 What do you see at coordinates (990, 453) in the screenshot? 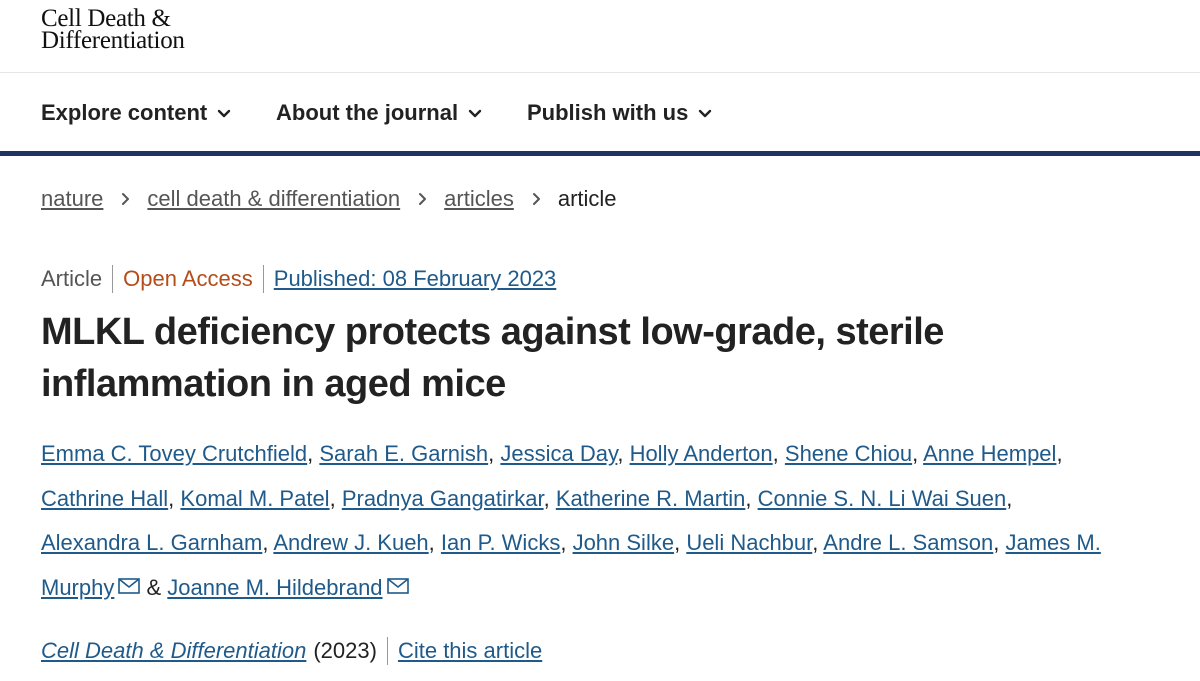
I see `author-link: Anne Hempel` at bounding box center [990, 453].